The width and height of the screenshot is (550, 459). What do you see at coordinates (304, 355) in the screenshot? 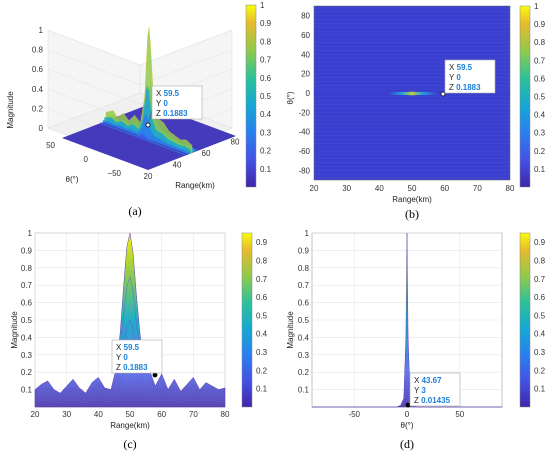
I see `y-tick-label: 0.3` at bounding box center [304, 355].